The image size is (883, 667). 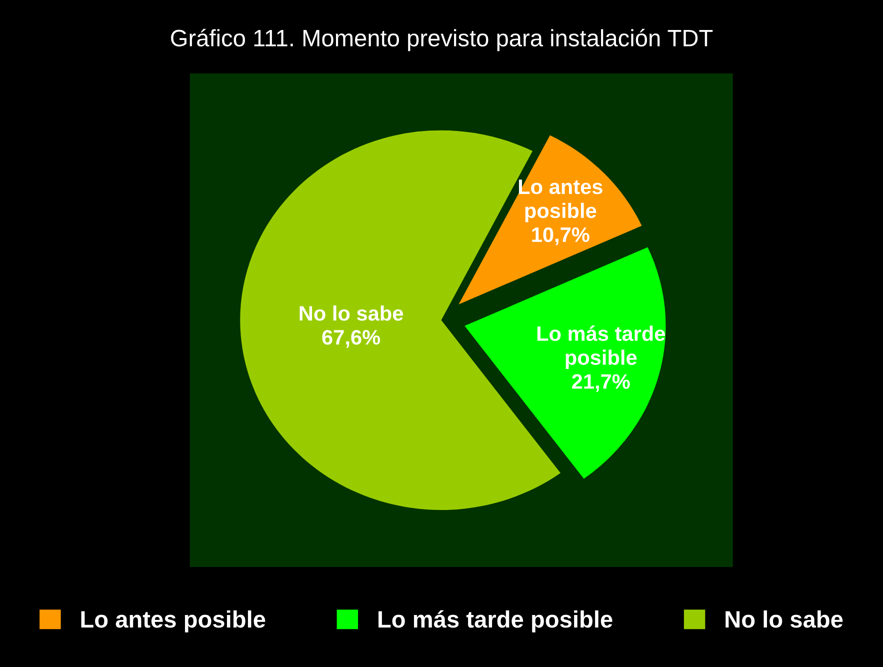 What do you see at coordinates (442, 40) in the screenshot?
I see `chart-title: Gráfico 111. Momento previsto para instalación TDT` at bounding box center [442, 40].